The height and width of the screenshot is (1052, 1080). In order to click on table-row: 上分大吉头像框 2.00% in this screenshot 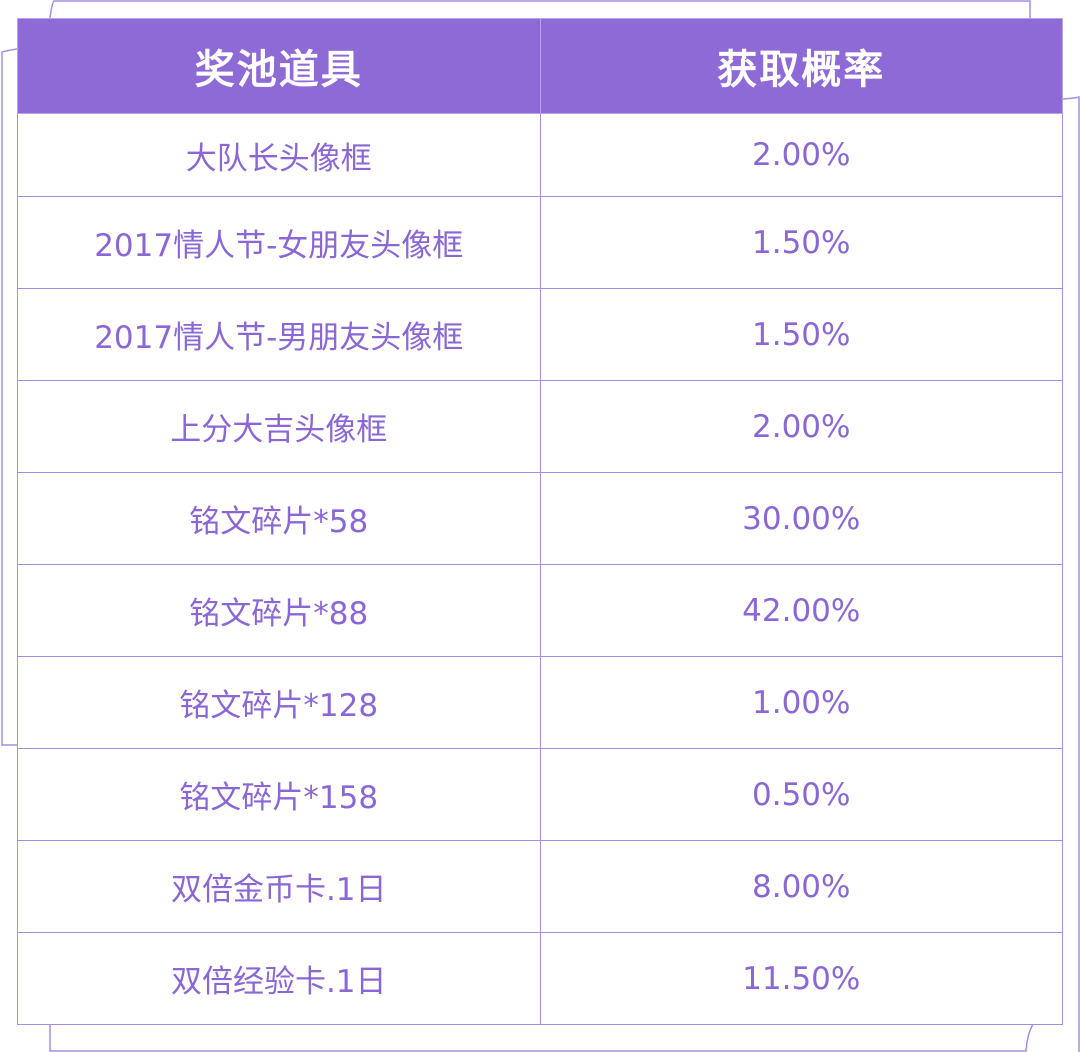, I will do `click(540, 426)`.